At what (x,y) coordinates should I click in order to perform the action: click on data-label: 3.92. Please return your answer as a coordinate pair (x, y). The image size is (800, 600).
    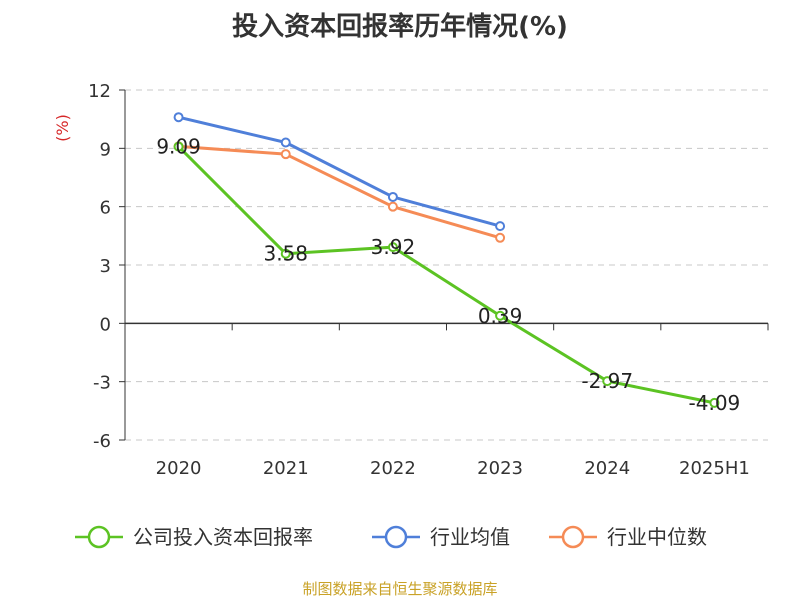
    Looking at the image, I should click on (393, 247).